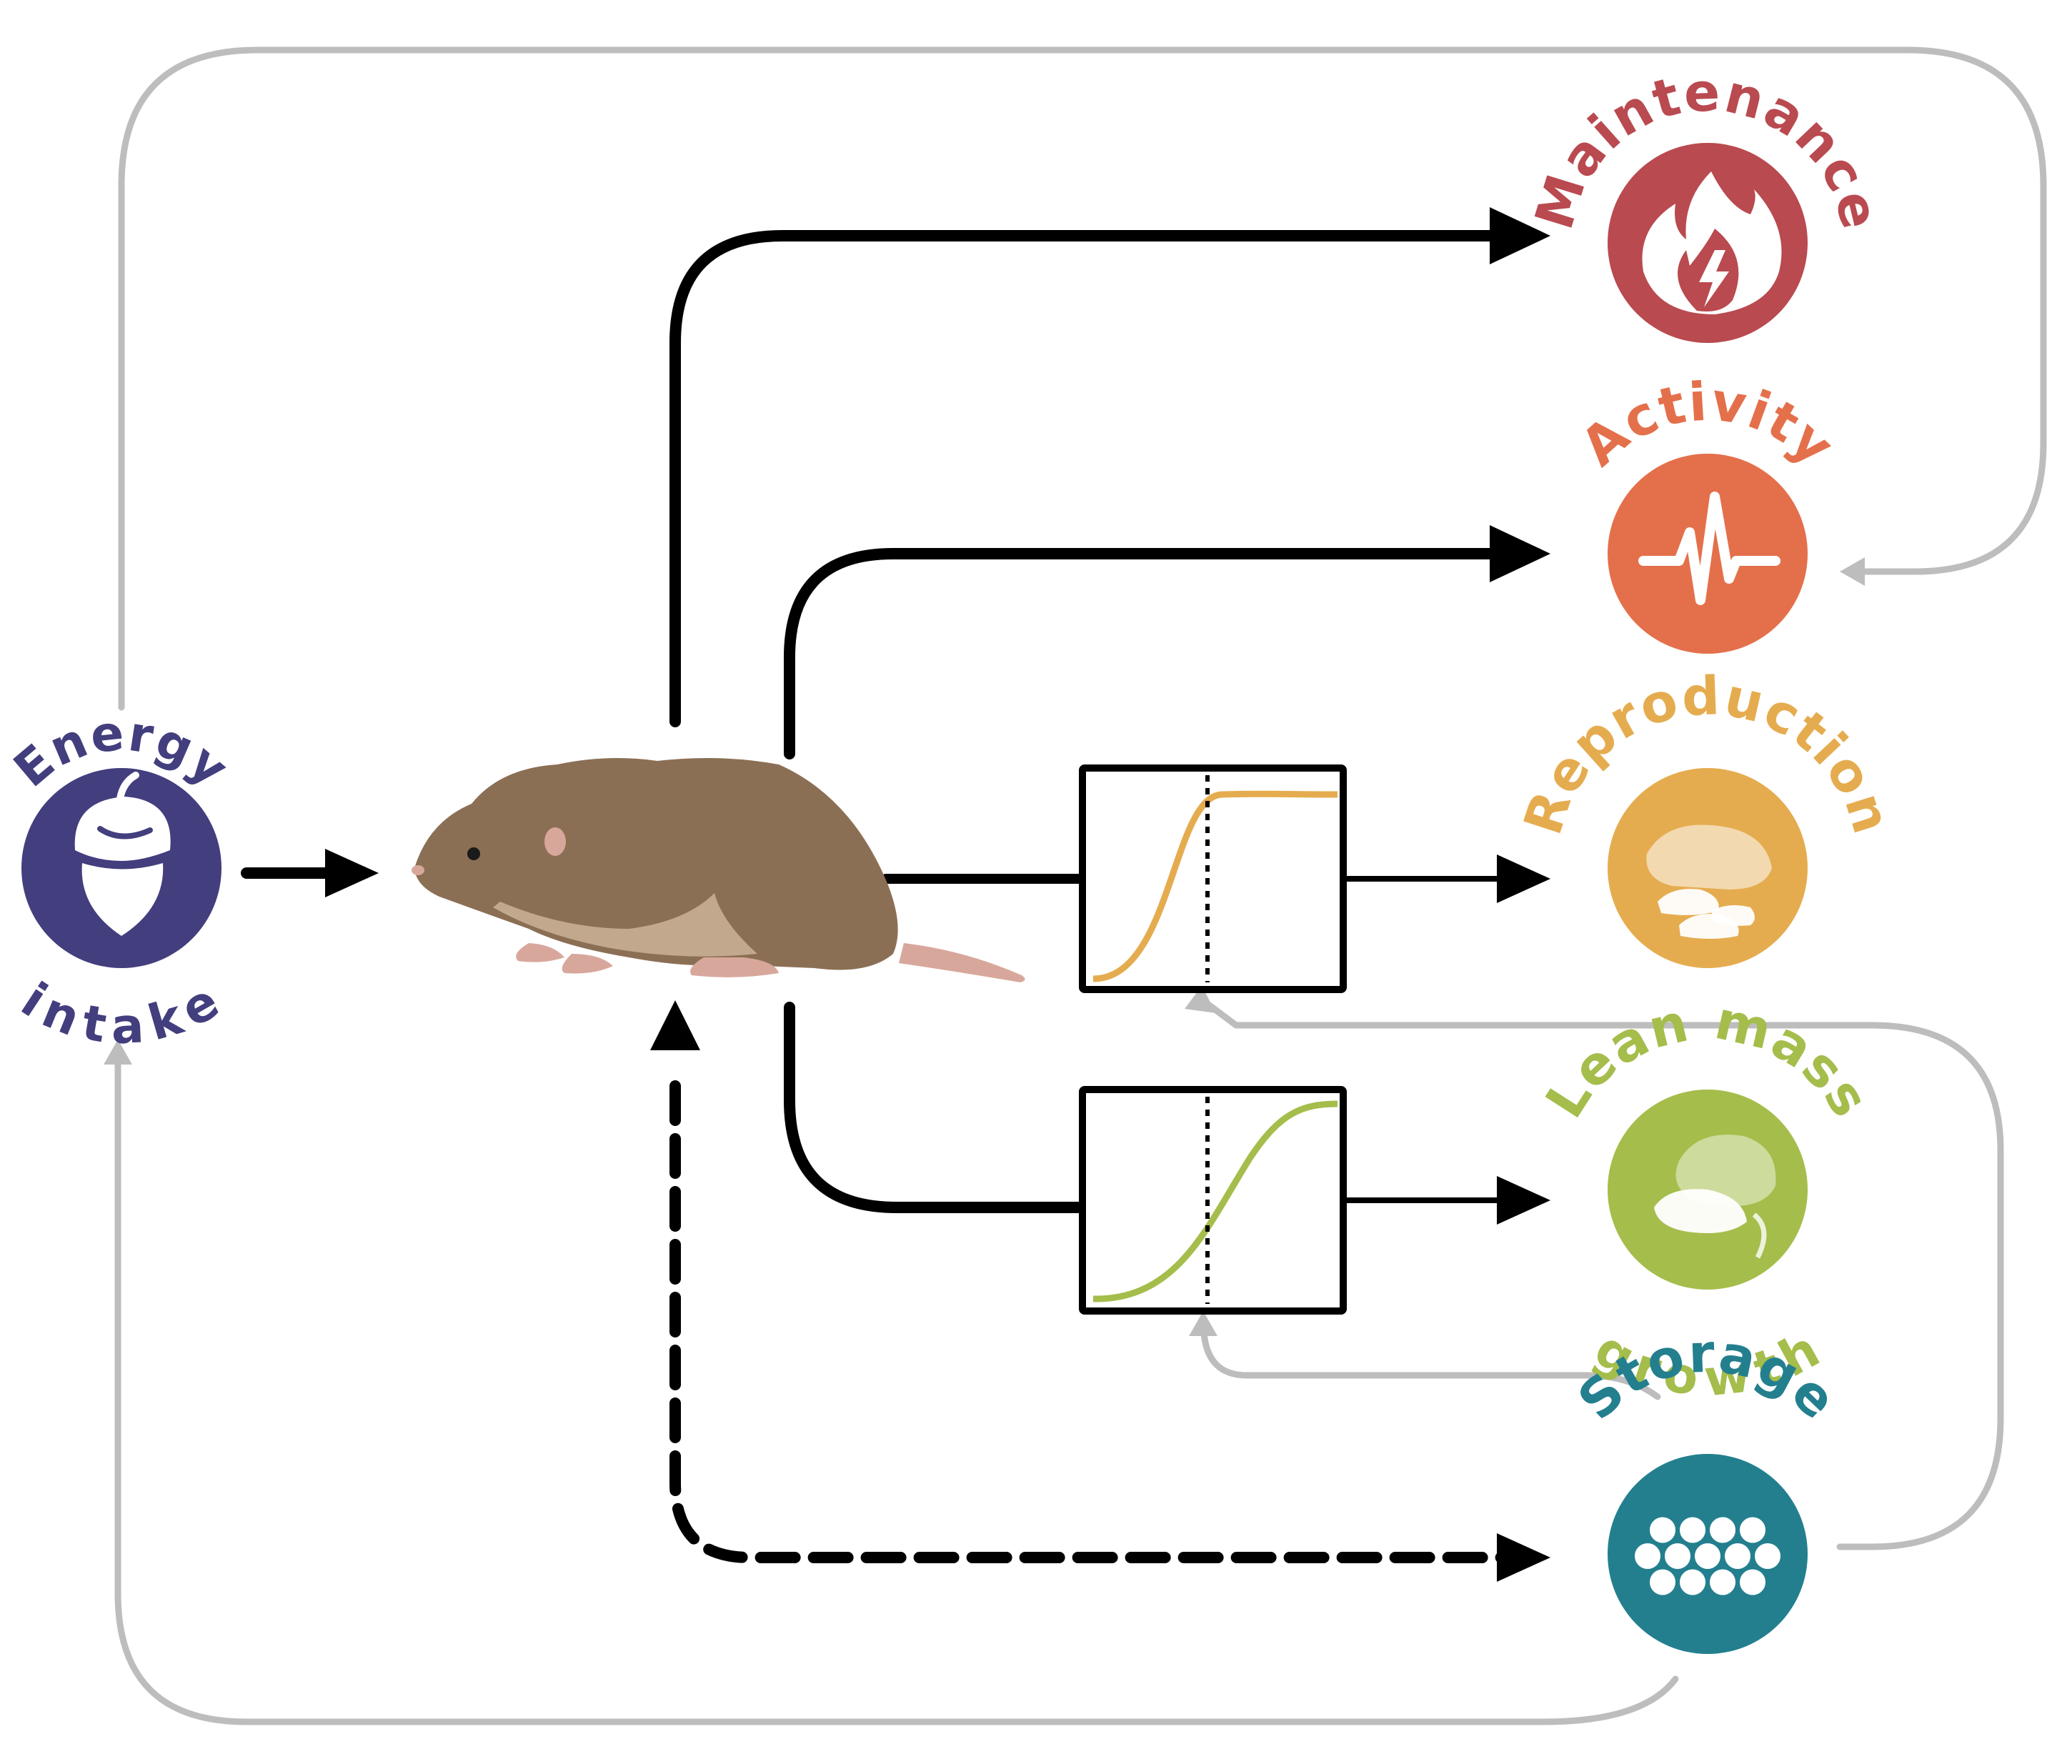 The image size is (2072, 1764). I want to click on rodent-tail, so click(962, 962).